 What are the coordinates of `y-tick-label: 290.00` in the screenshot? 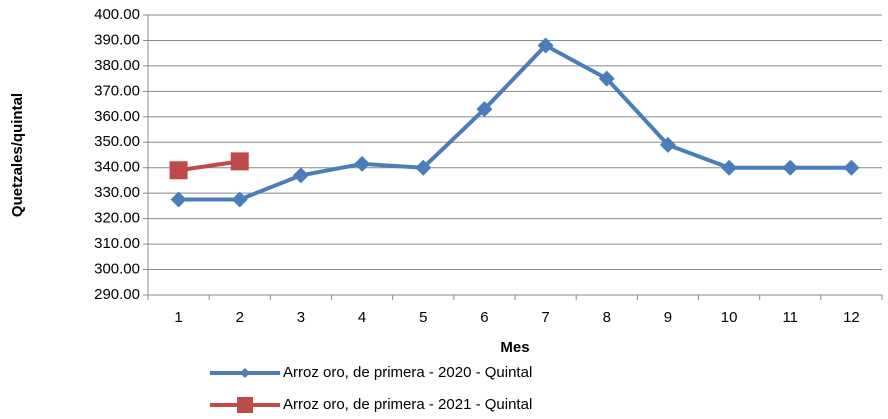 It's located at (117, 294).